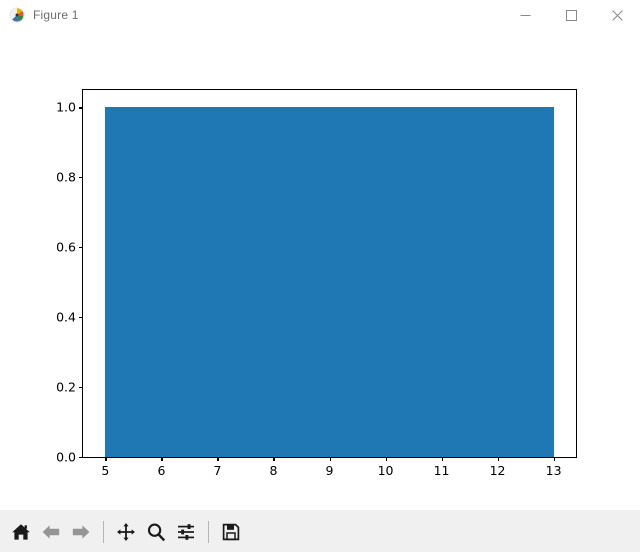 The image size is (640, 552). Describe the element at coordinates (441, 470) in the screenshot. I see `x-tick-label: 11` at that location.